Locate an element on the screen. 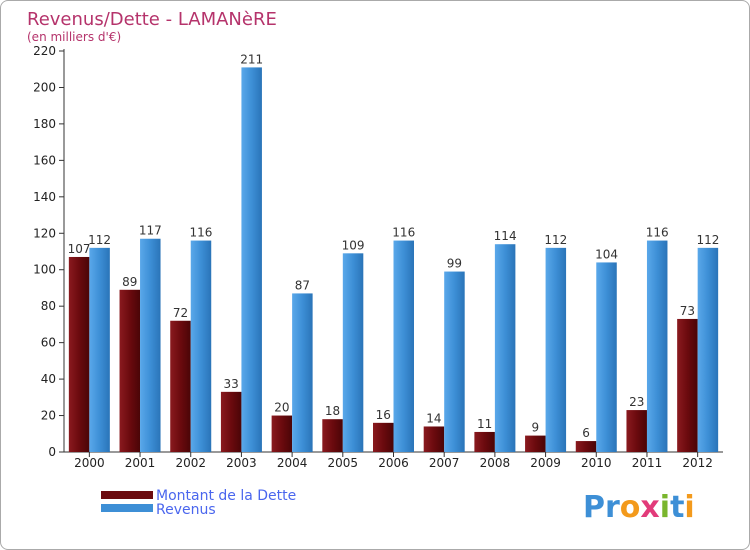 The width and height of the screenshot is (750, 550). value-label: 99 is located at coordinates (454, 264).